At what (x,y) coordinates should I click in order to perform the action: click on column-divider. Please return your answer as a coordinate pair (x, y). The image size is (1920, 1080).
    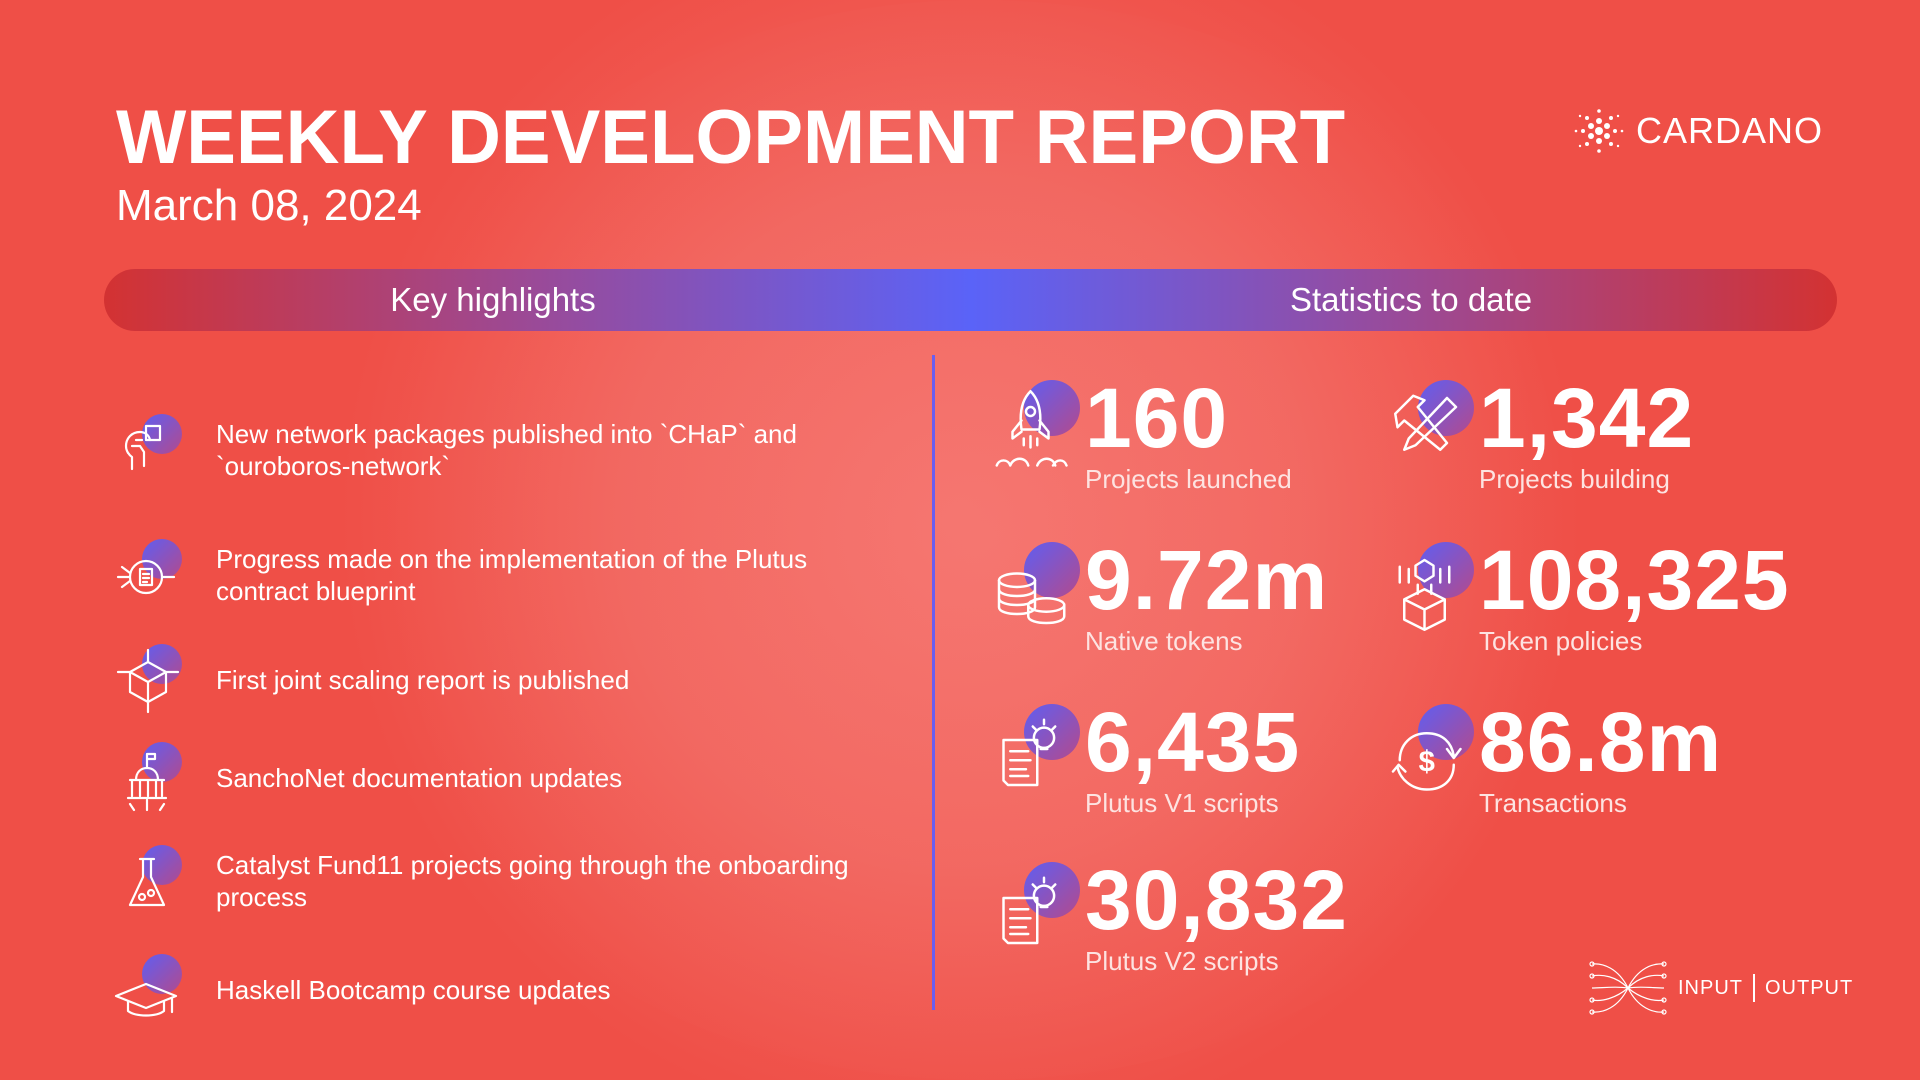
    Looking at the image, I should click on (933, 682).